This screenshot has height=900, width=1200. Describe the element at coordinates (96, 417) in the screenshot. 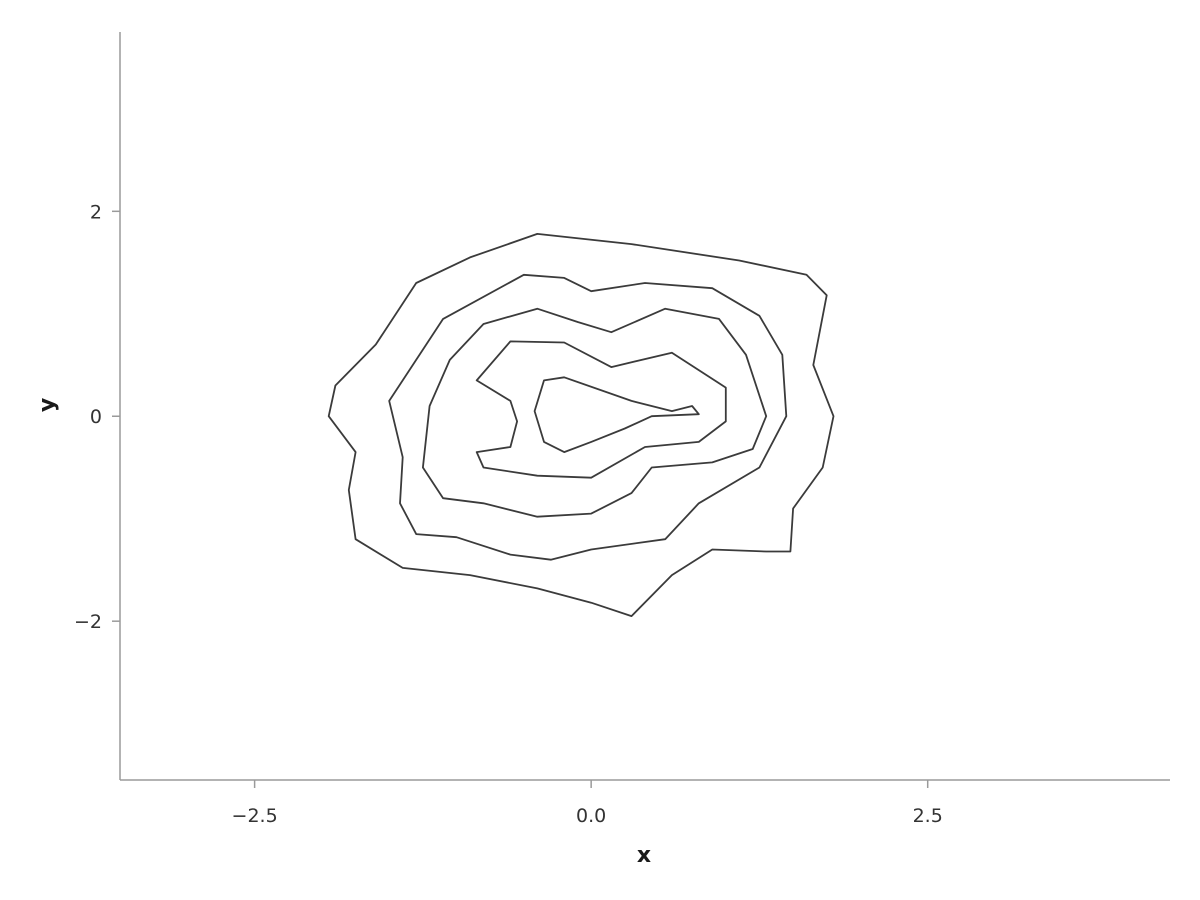

I see `y-tick-label: 0` at that location.